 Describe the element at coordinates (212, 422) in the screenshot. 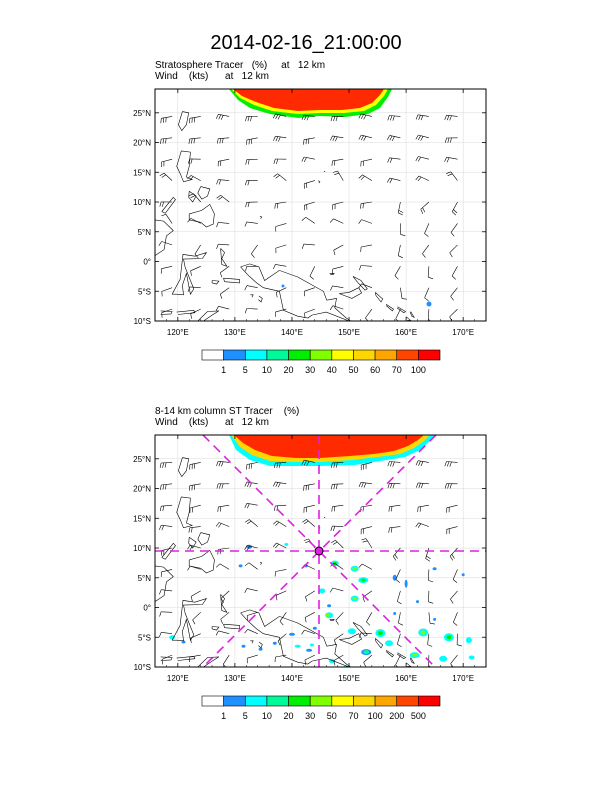

I see `panel2-subtitle-line2: Wind (kts) at 12 km` at that location.